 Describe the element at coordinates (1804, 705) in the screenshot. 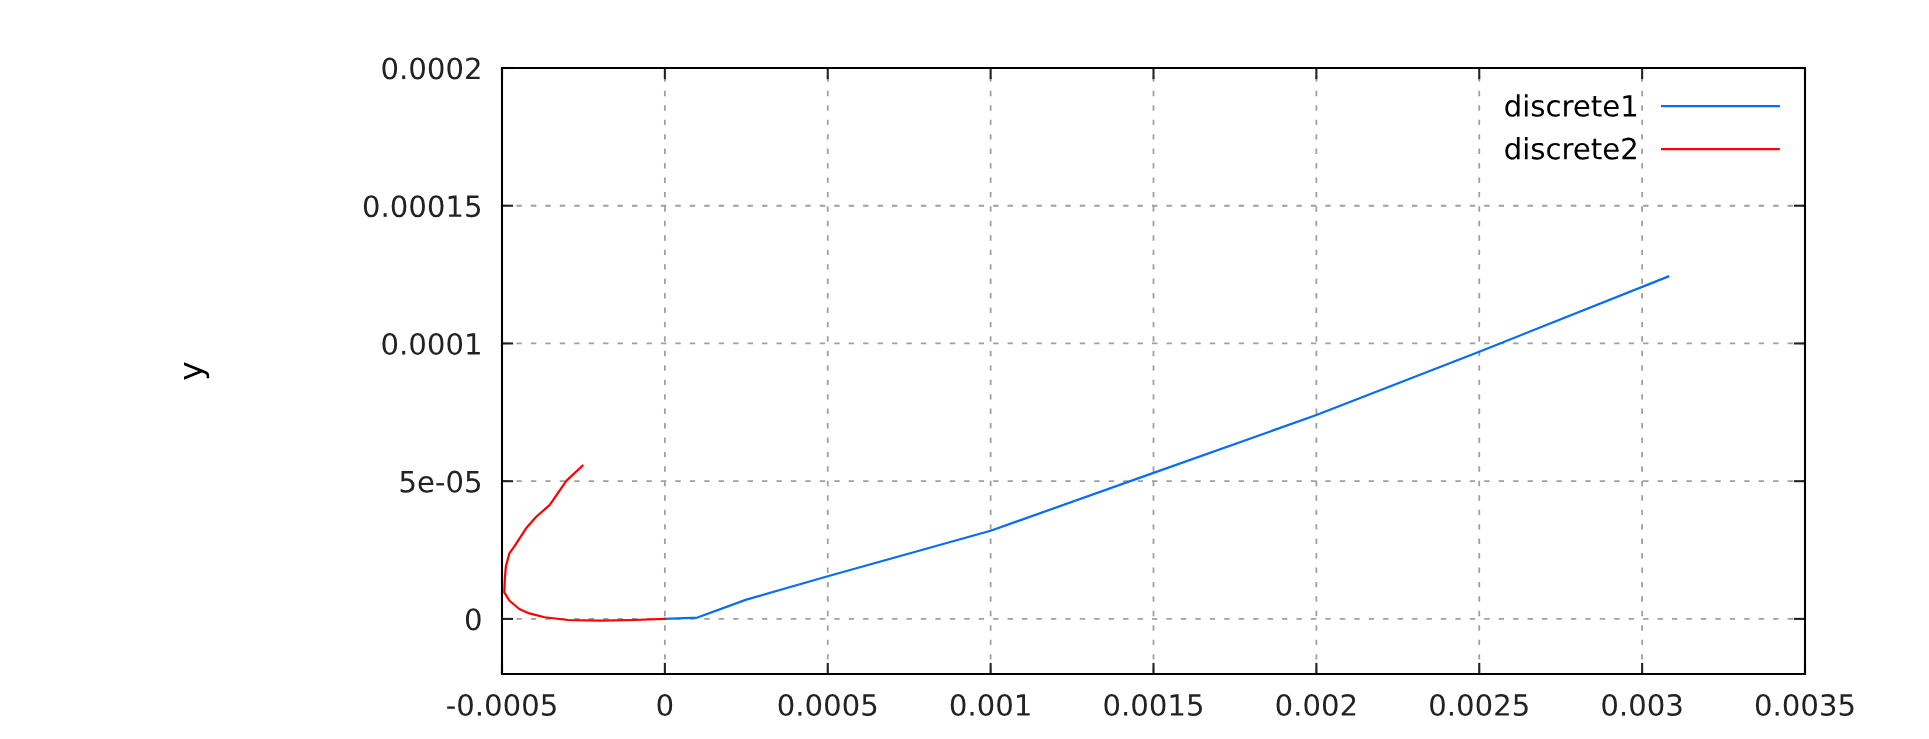

I see `x-tick-label: 0.0035` at that location.